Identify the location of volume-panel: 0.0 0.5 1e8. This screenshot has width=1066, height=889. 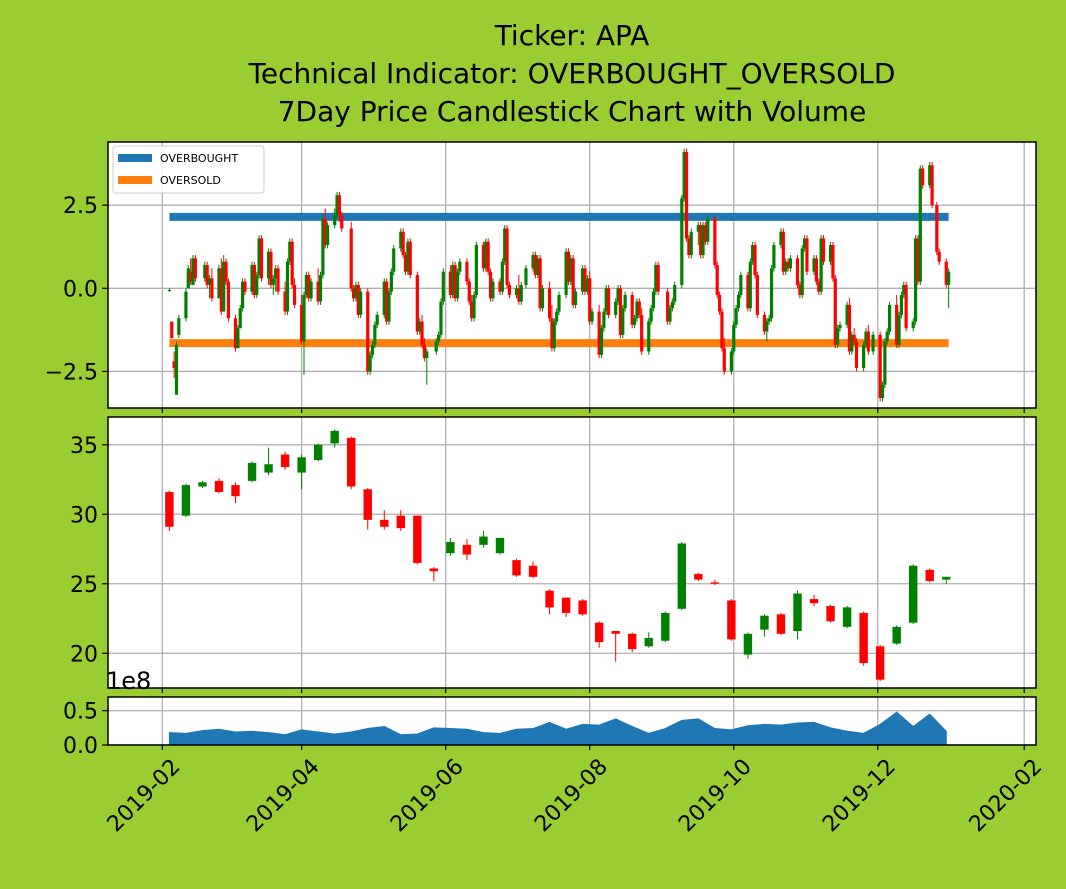
(550, 713).